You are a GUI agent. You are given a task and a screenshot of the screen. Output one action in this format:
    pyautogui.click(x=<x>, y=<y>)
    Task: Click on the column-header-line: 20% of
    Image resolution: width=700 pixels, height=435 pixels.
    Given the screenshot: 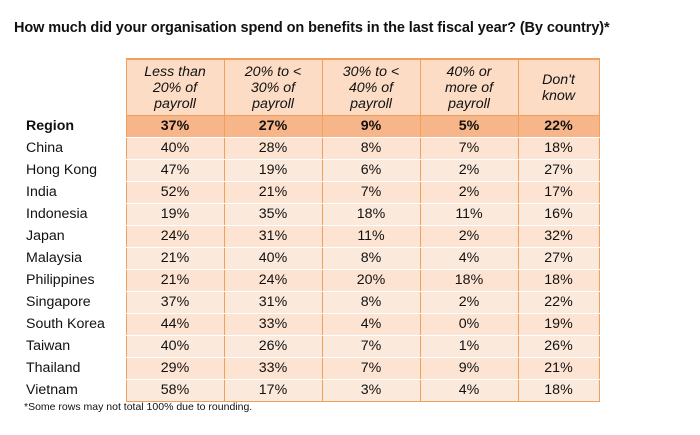 What is the action you would take?
    pyautogui.click(x=175, y=87)
    